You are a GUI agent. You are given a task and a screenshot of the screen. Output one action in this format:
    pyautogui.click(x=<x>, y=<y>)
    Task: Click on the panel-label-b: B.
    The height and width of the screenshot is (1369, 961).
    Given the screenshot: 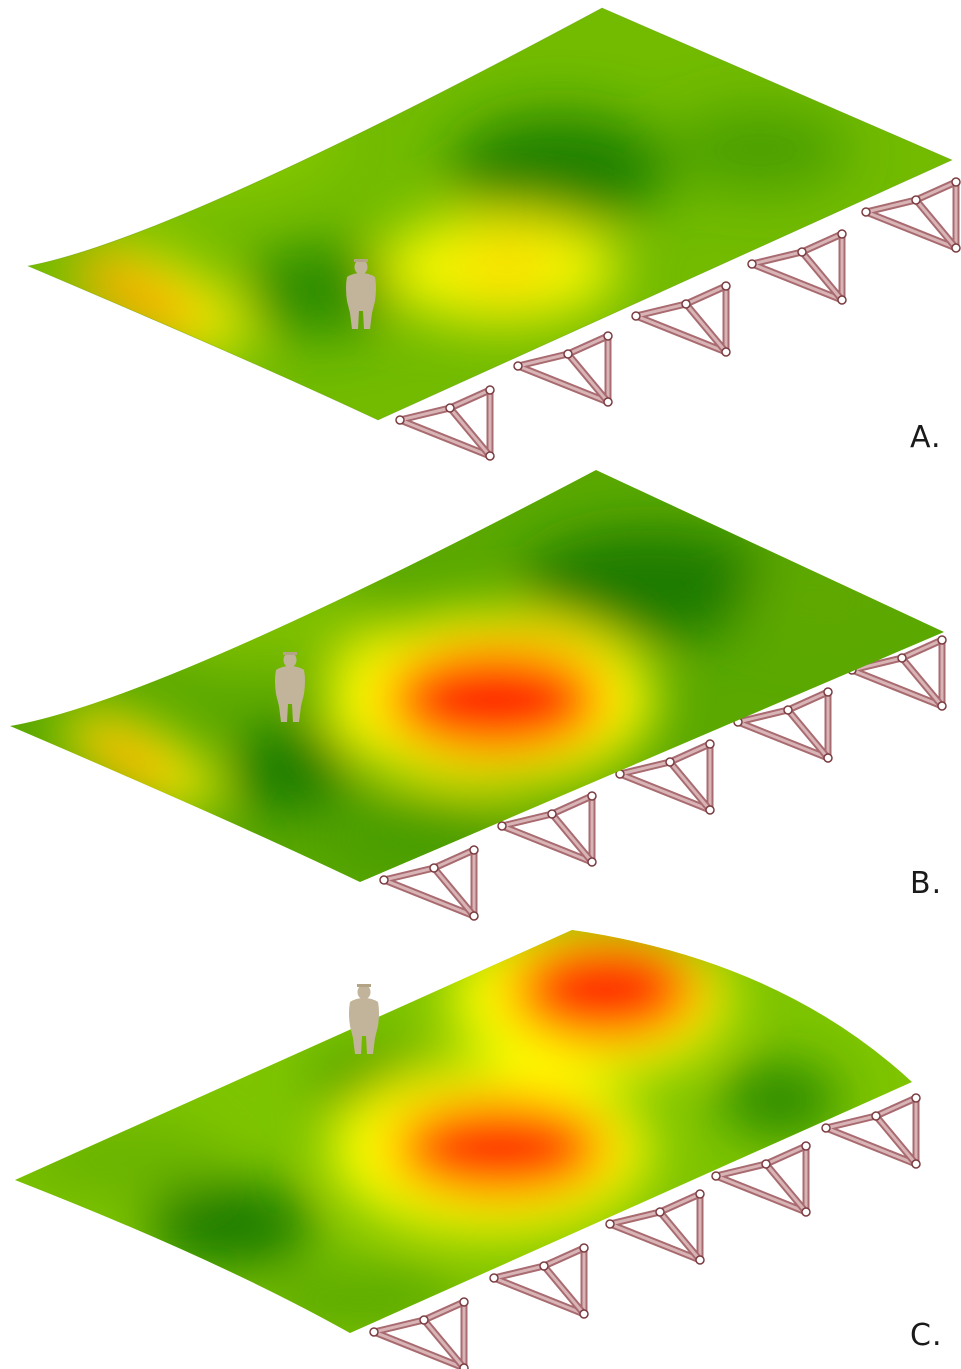 What is the action you would take?
    pyautogui.click(x=926, y=883)
    